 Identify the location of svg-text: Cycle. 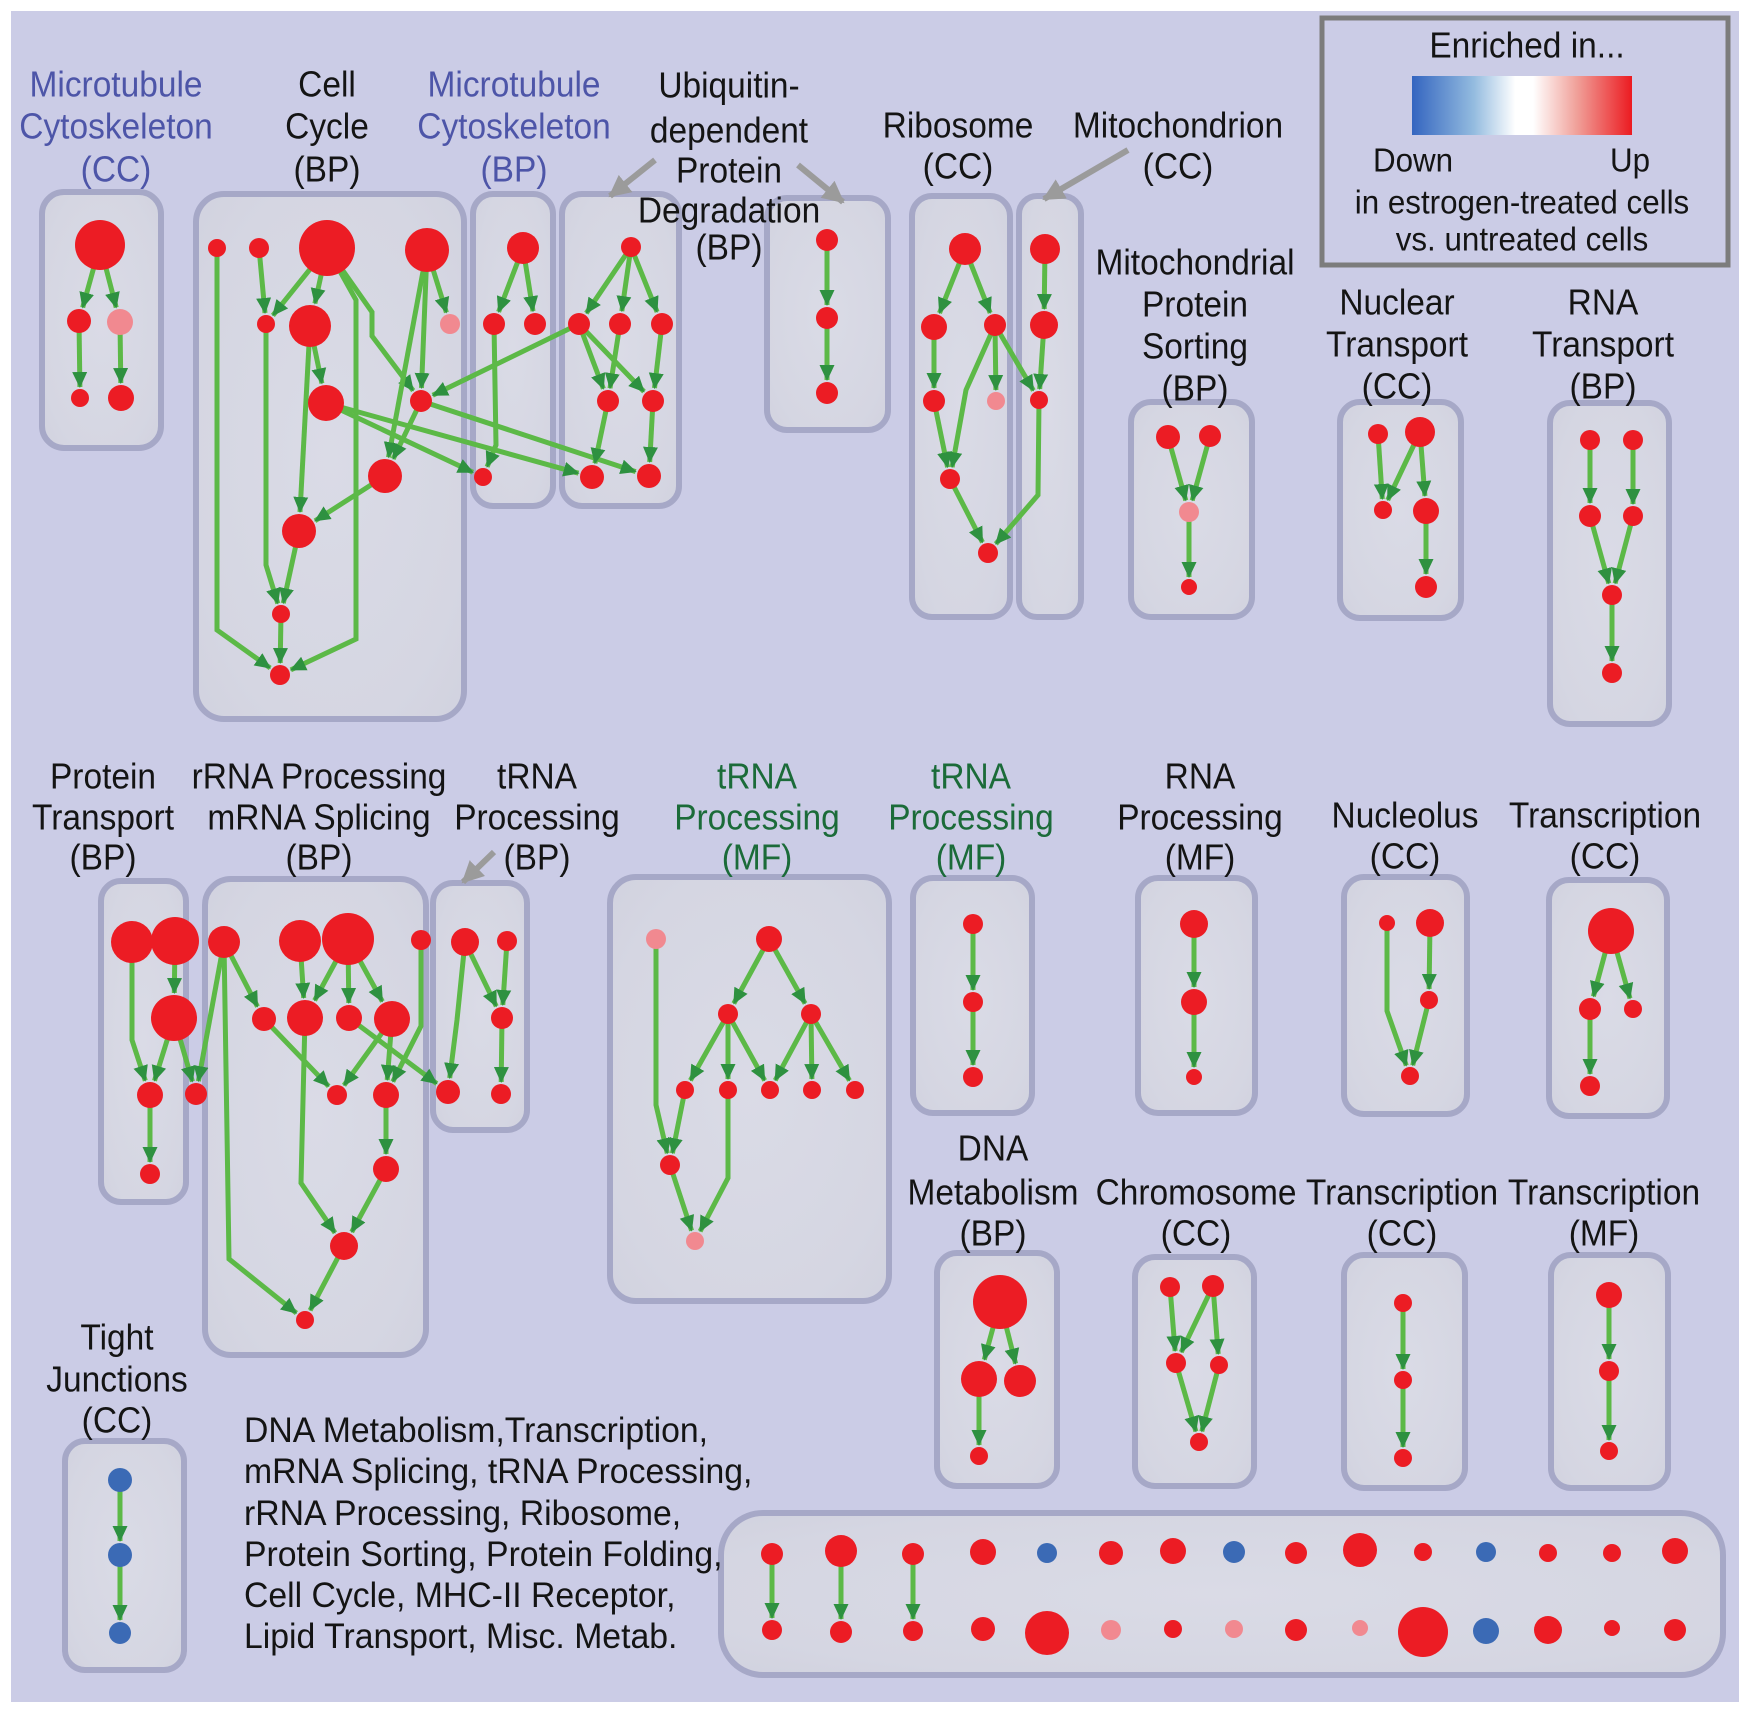
(327, 126).